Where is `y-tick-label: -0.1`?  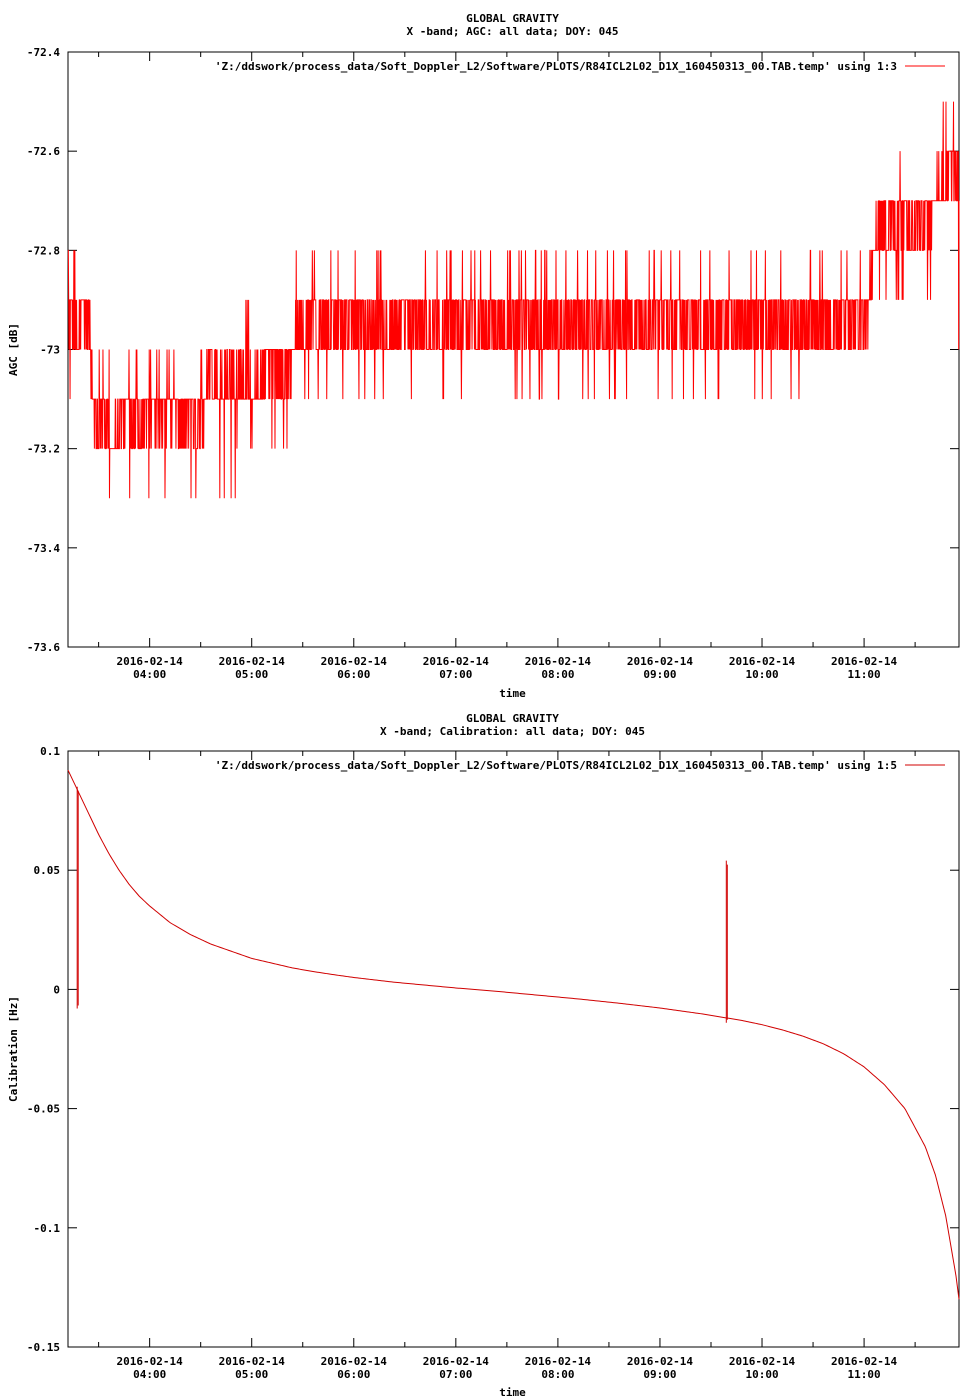 y-tick-label: -0.1 is located at coordinates (47, 1228).